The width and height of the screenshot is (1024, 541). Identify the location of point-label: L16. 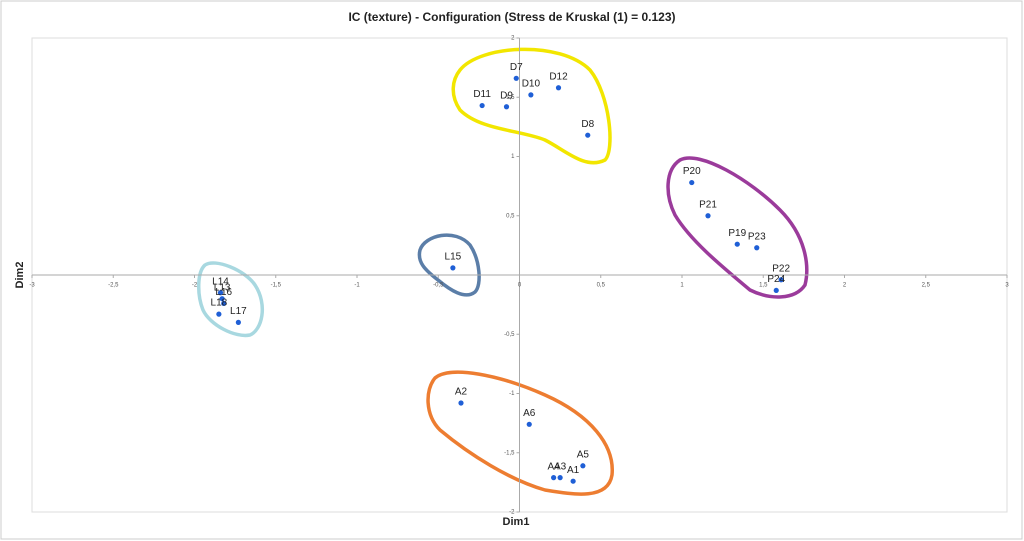
(223, 292).